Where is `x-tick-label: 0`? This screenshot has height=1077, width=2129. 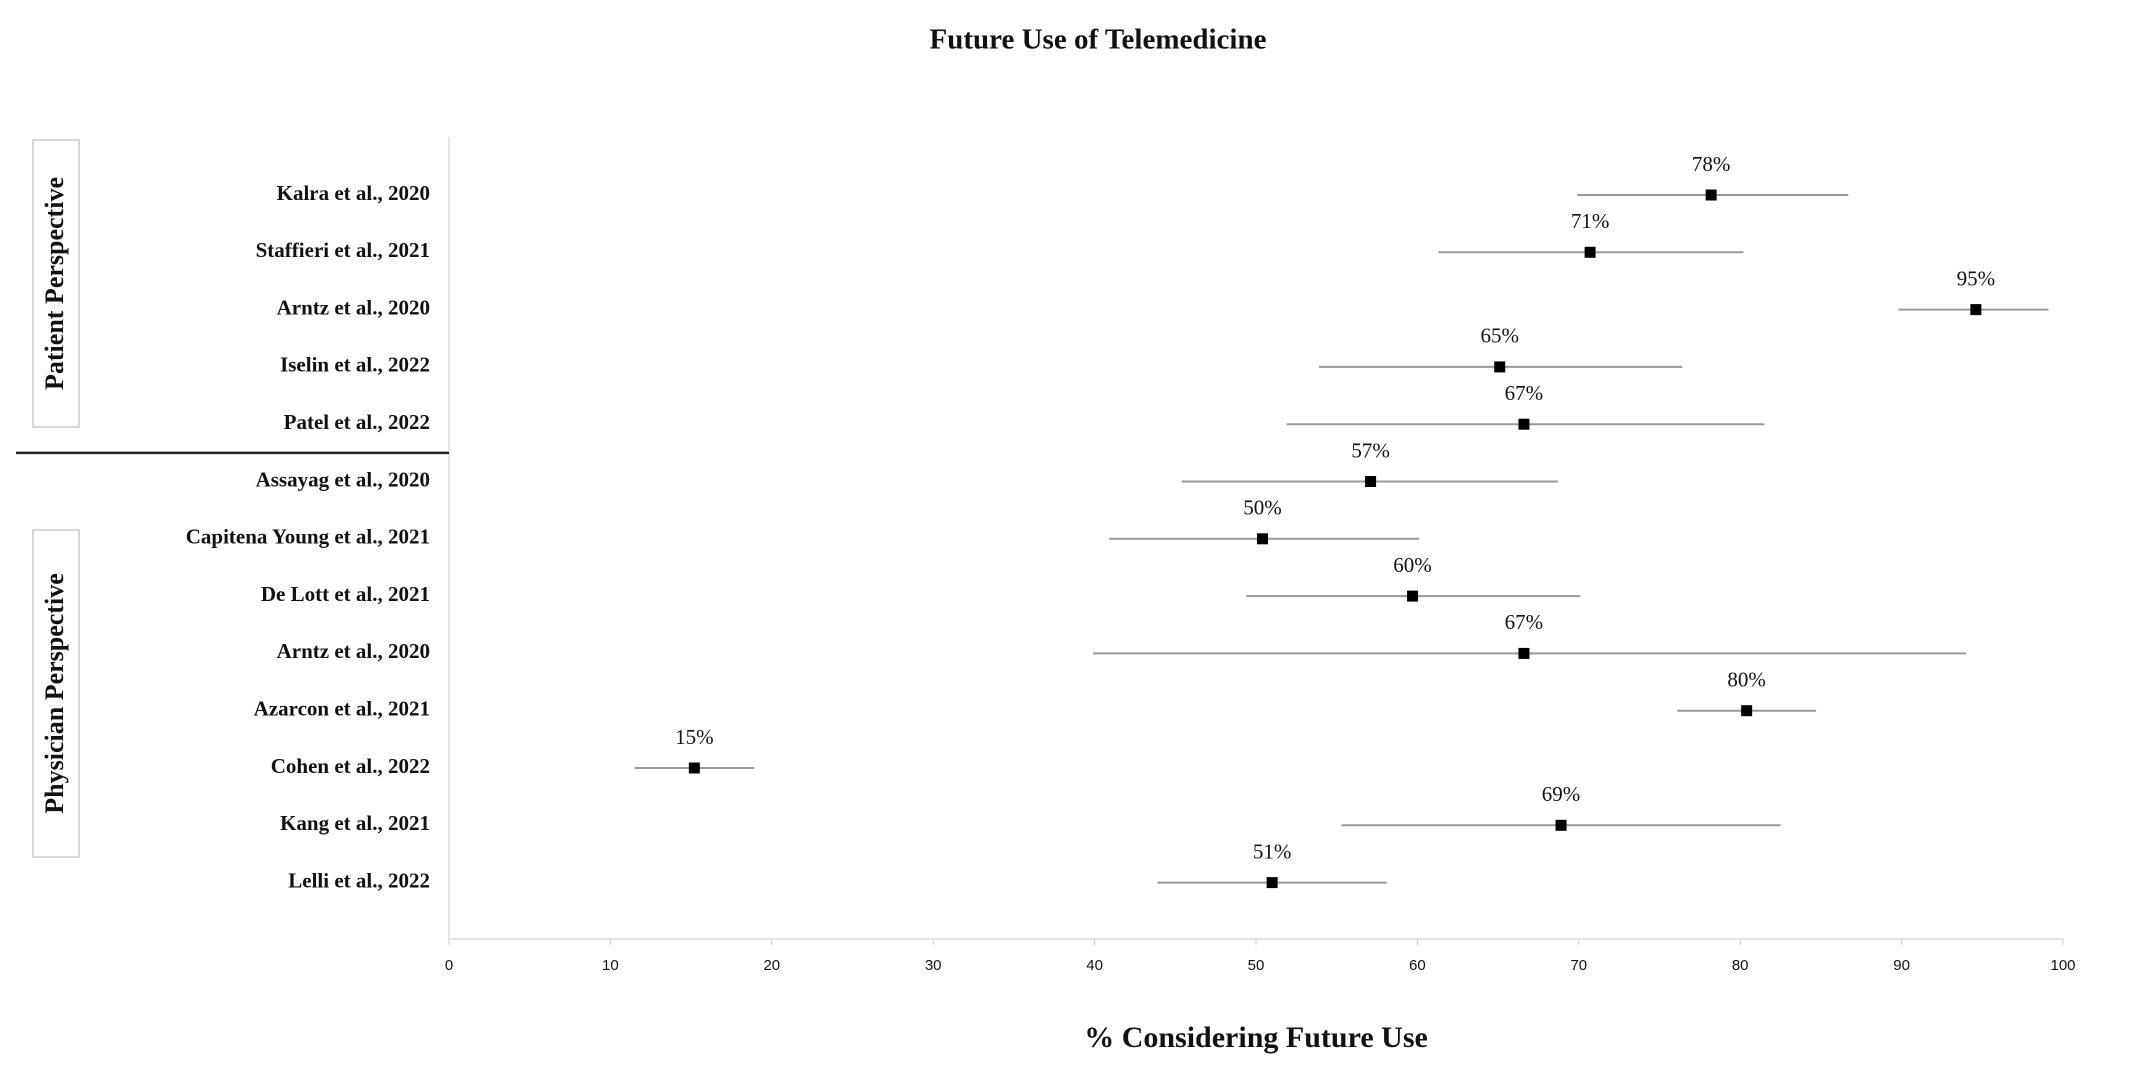 x-tick-label: 0 is located at coordinates (449, 965).